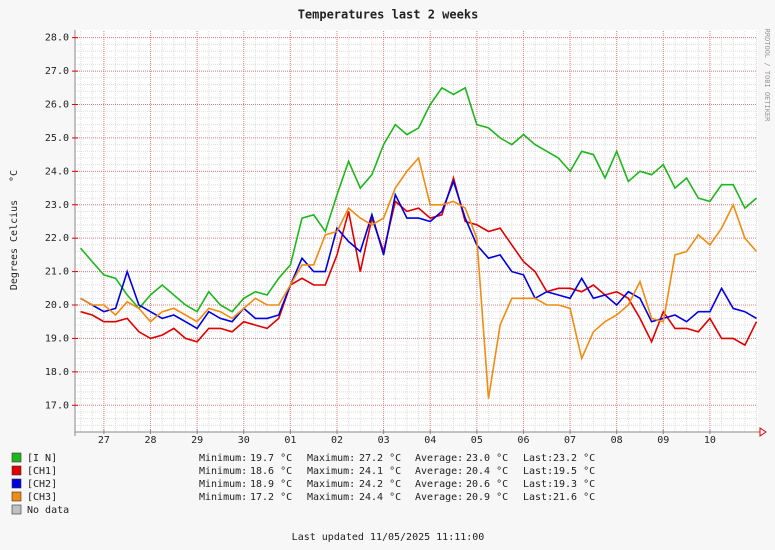  What do you see at coordinates (14, 176) in the screenshot?
I see `y-axis-unit: °C` at bounding box center [14, 176].